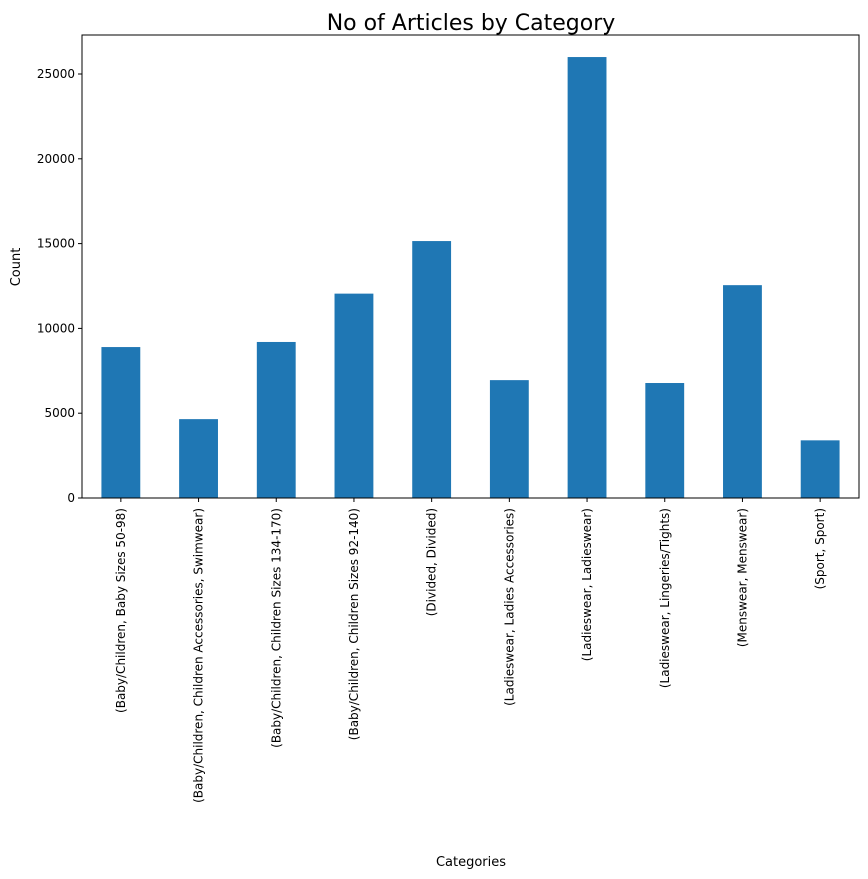 This screenshot has width=868, height=879. What do you see at coordinates (432, 562) in the screenshot?
I see `x-tick-label: (Divided, Divided)` at bounding box center [432, 562].